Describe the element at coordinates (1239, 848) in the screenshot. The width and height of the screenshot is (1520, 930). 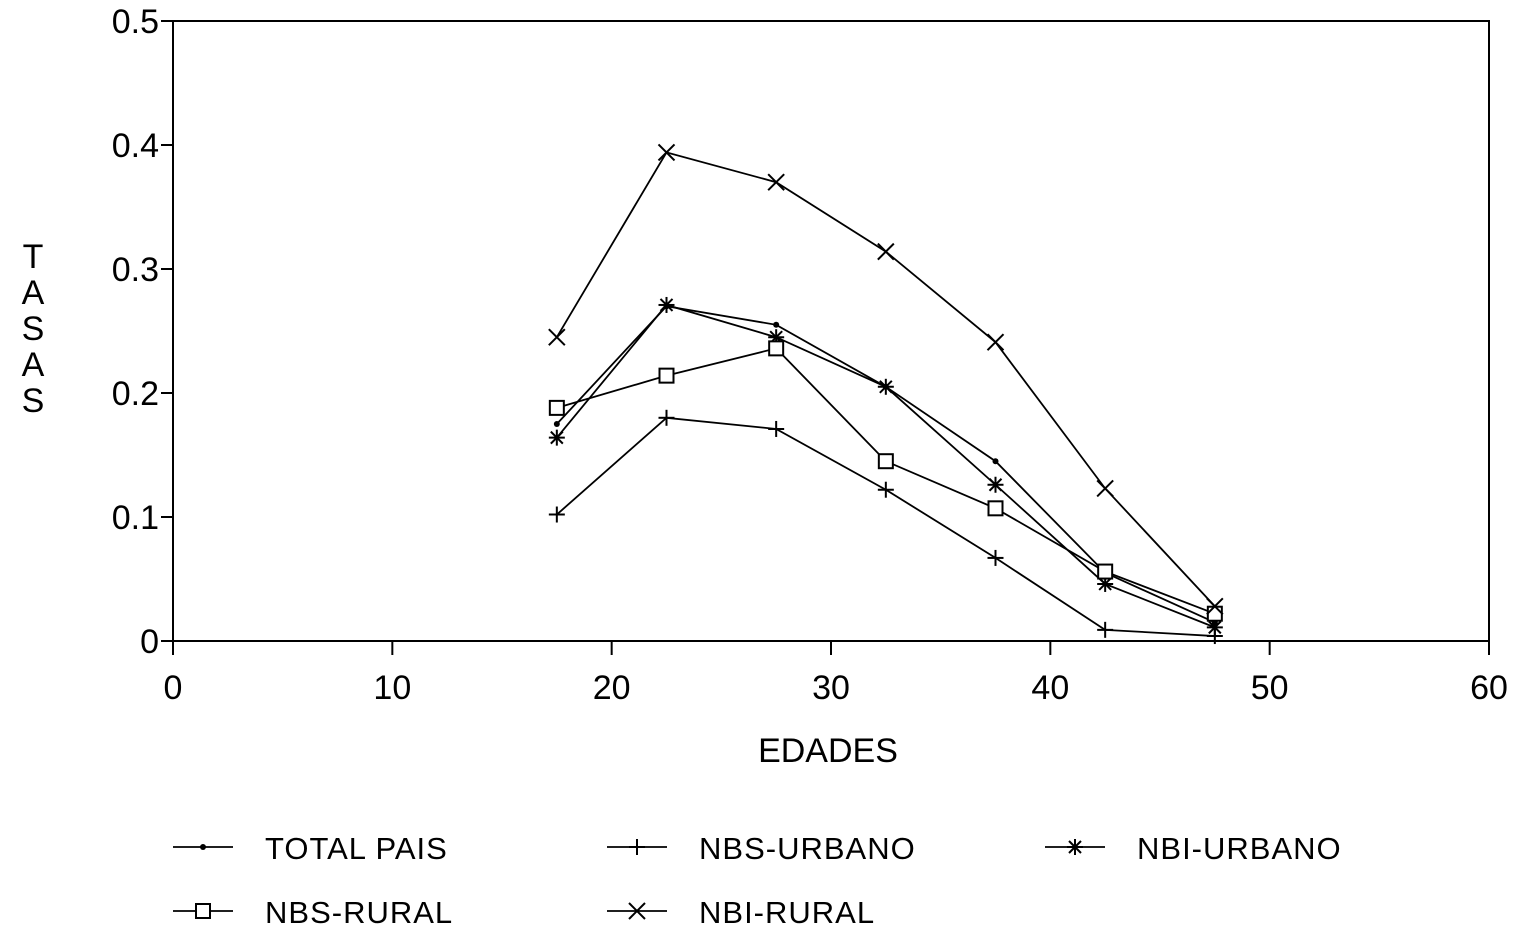
I see `legend-label: NBI-URBANO` at that location.